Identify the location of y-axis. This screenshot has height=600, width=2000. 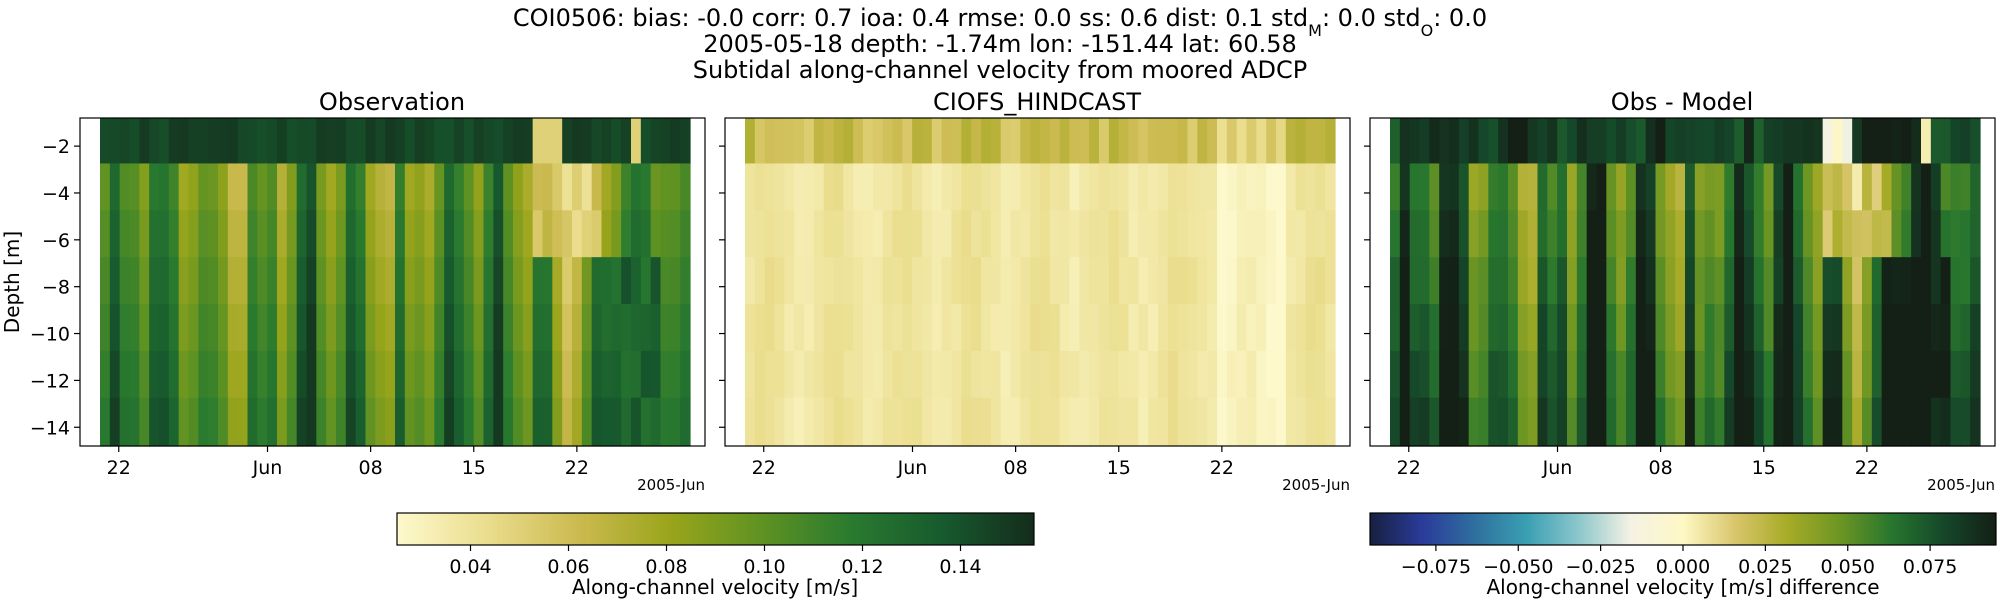
(722, 286).